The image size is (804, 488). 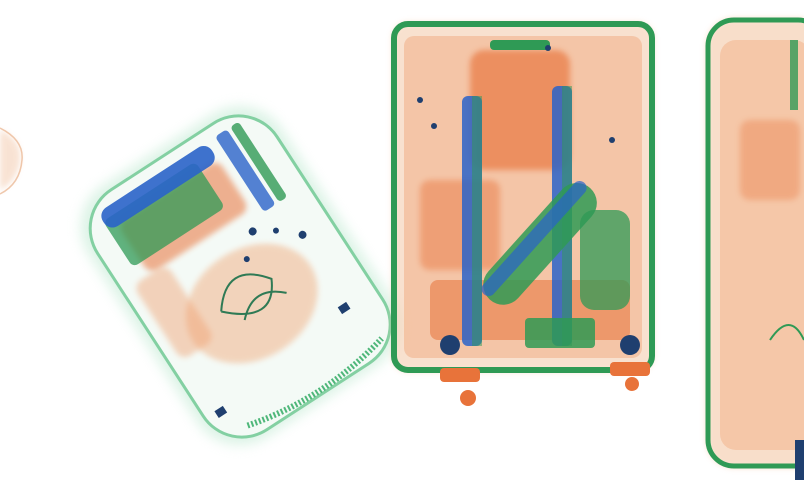 What do you see at coordinates (11, 161) in the screenshot?
I see `partial-bag-left` at bounding box center [11, 161].